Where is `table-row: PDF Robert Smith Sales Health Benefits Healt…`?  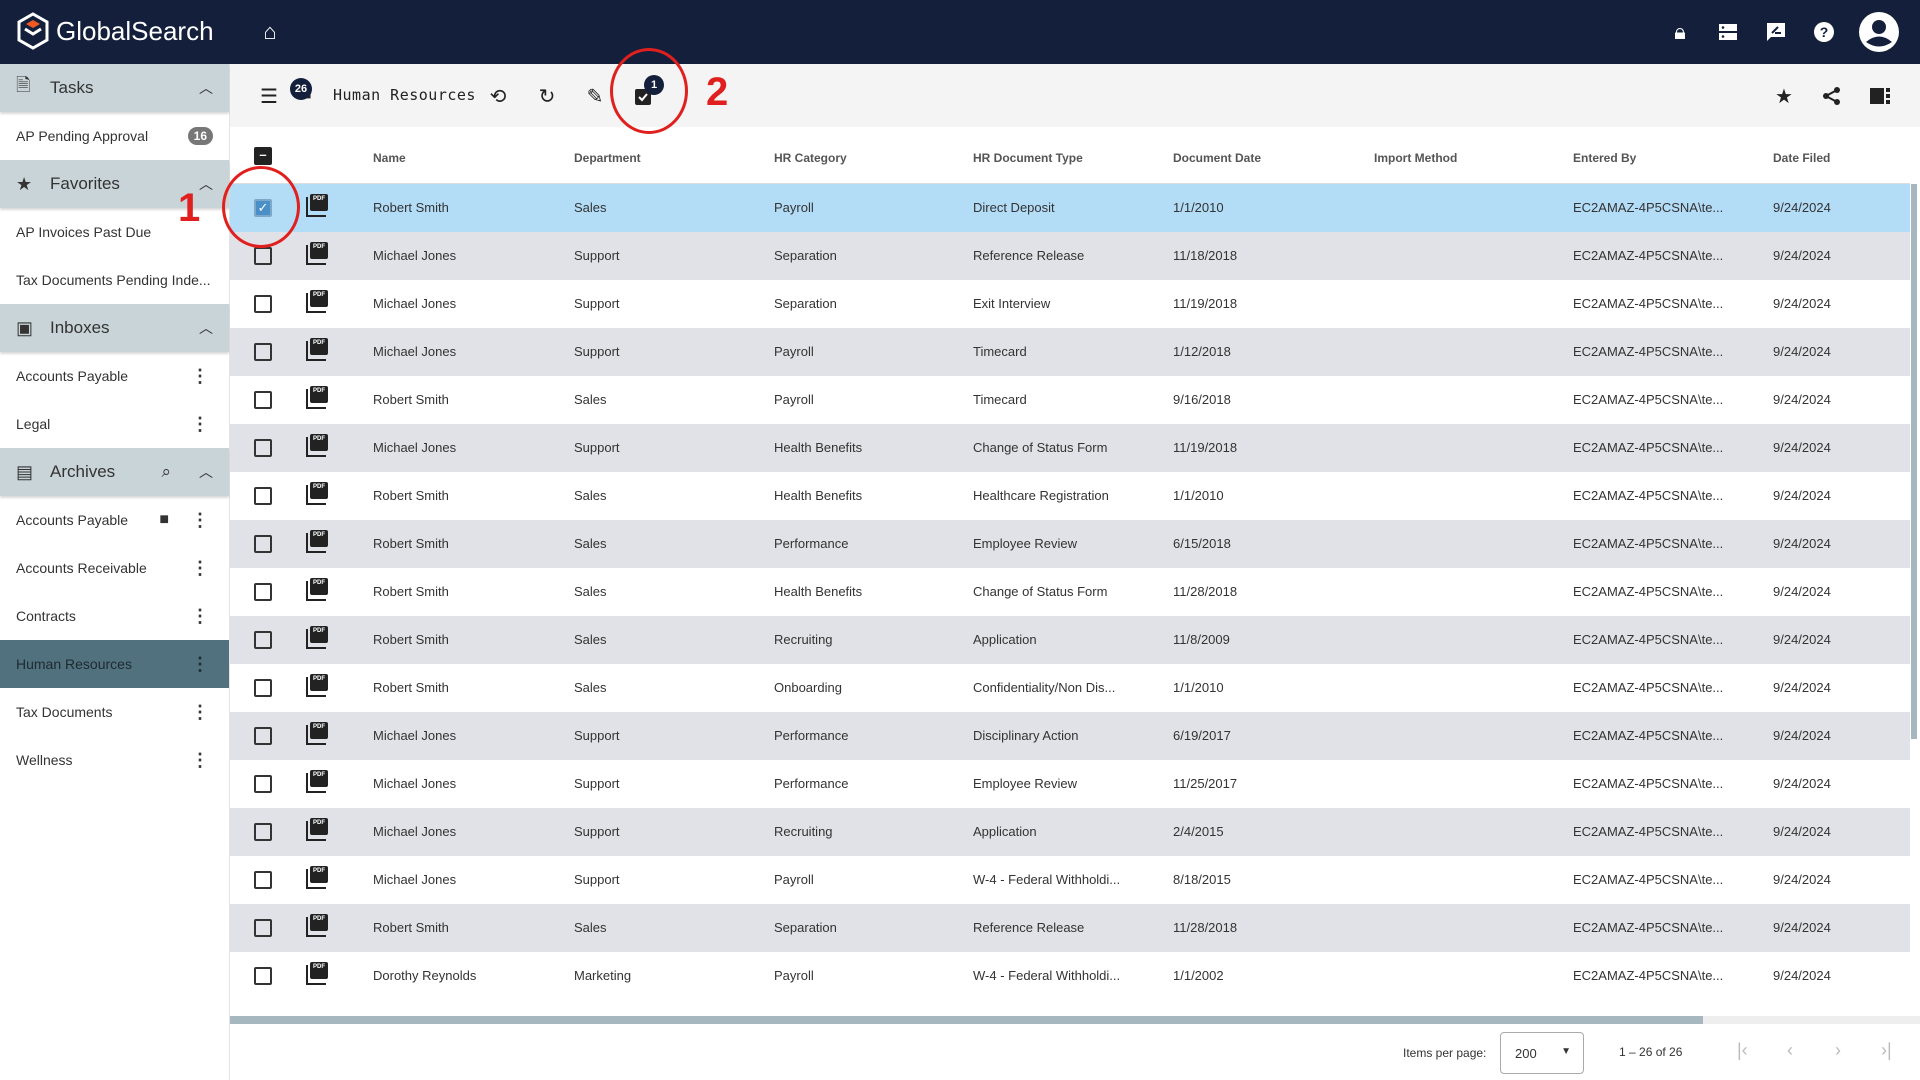 table-row: PDF Robert Smith Sales Health Benefits Healt… is located at coordinates (1070, 496).